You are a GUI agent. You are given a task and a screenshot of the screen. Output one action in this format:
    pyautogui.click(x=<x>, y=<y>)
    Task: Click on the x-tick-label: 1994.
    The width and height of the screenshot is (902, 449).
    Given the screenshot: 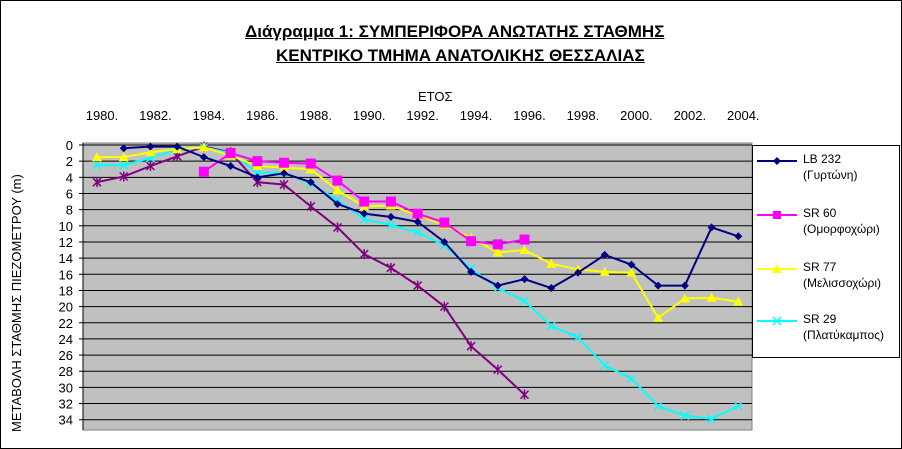 What is the action you would take?
    pyautogui.click(x=476, y=115)
    